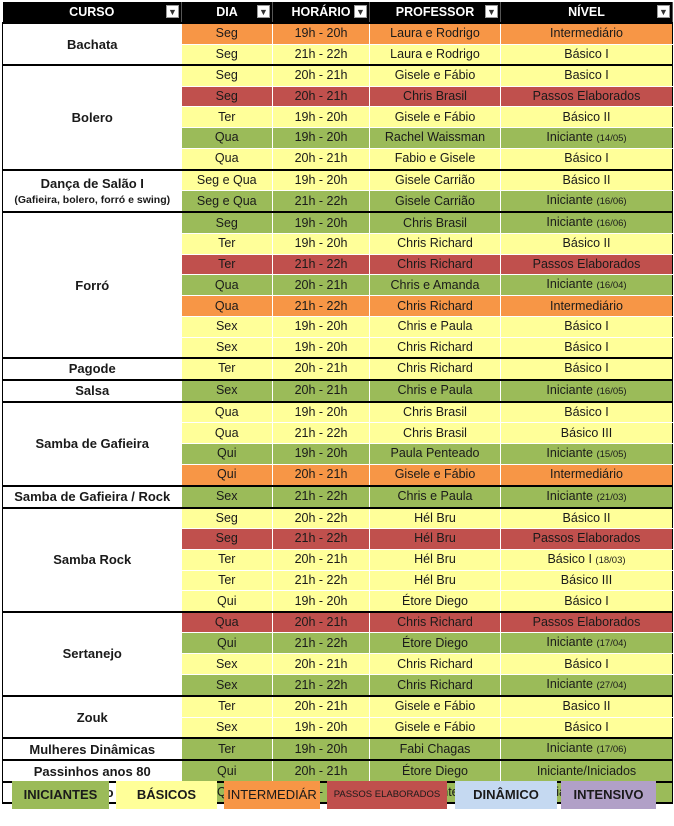 The image size is (674, 826). What do you see at coordinates (227, 433) in the screenshot?
I see `dia-cell: Qua` at bounding box center [227, 433].